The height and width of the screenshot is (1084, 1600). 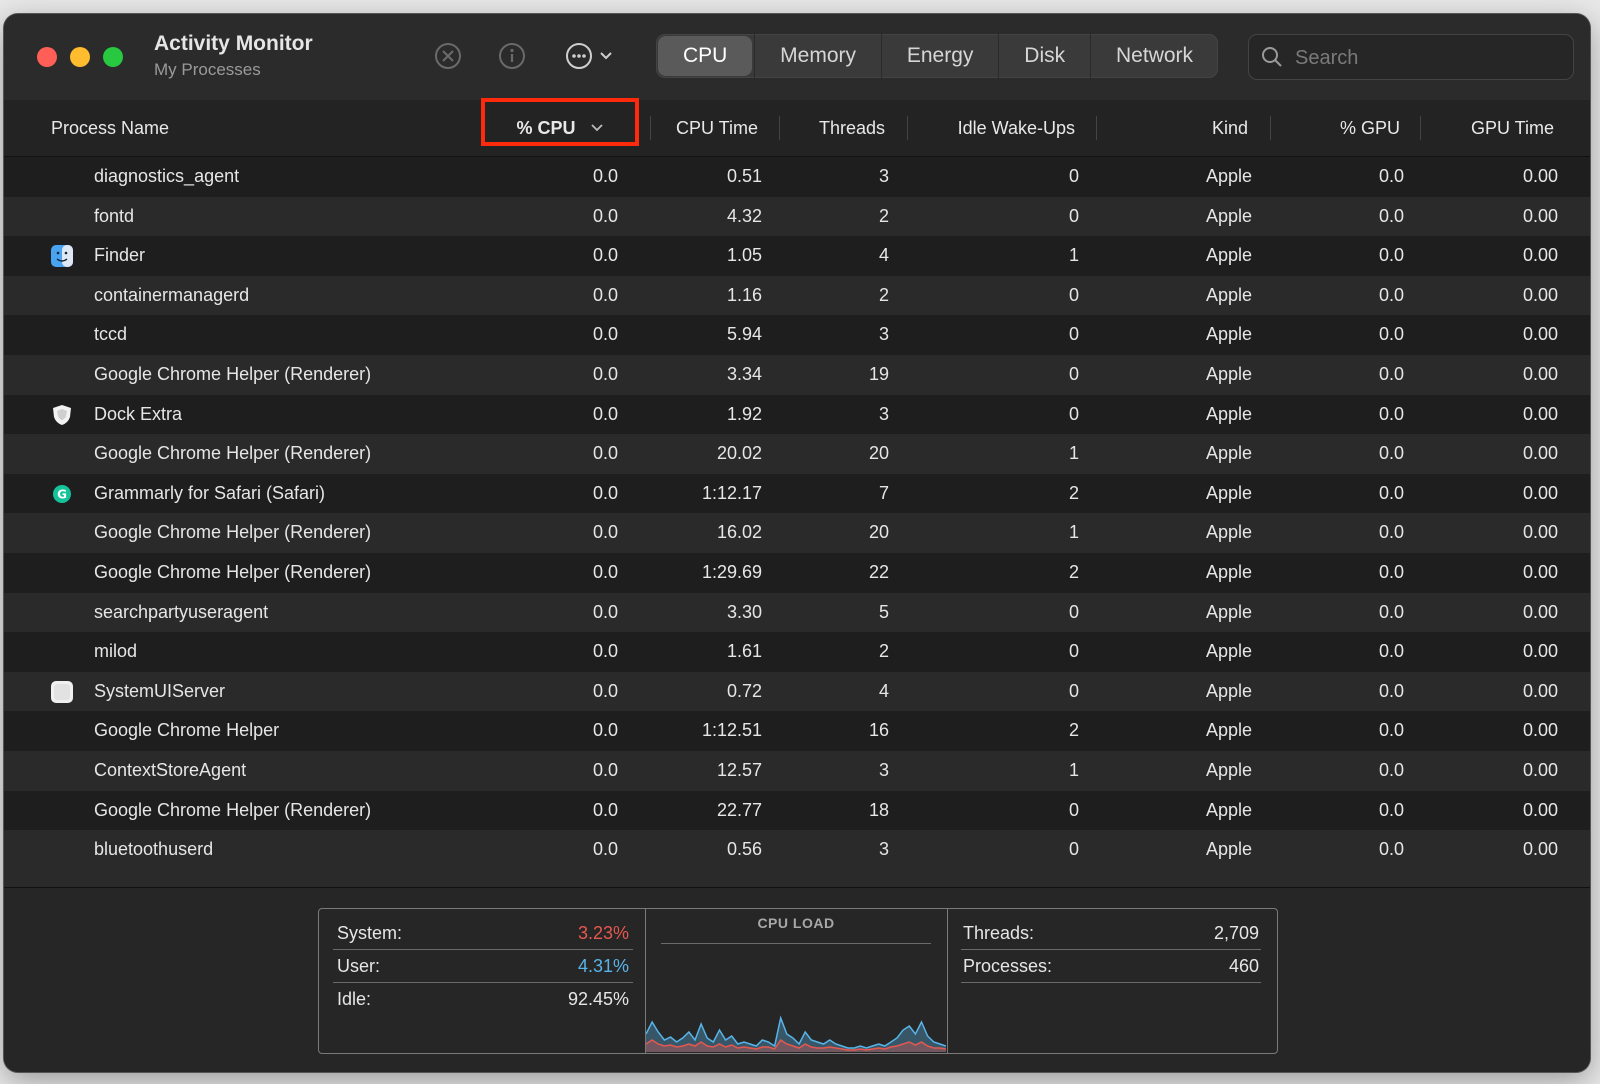 I want to click on more-actions-button, so click(x=594, y=56).